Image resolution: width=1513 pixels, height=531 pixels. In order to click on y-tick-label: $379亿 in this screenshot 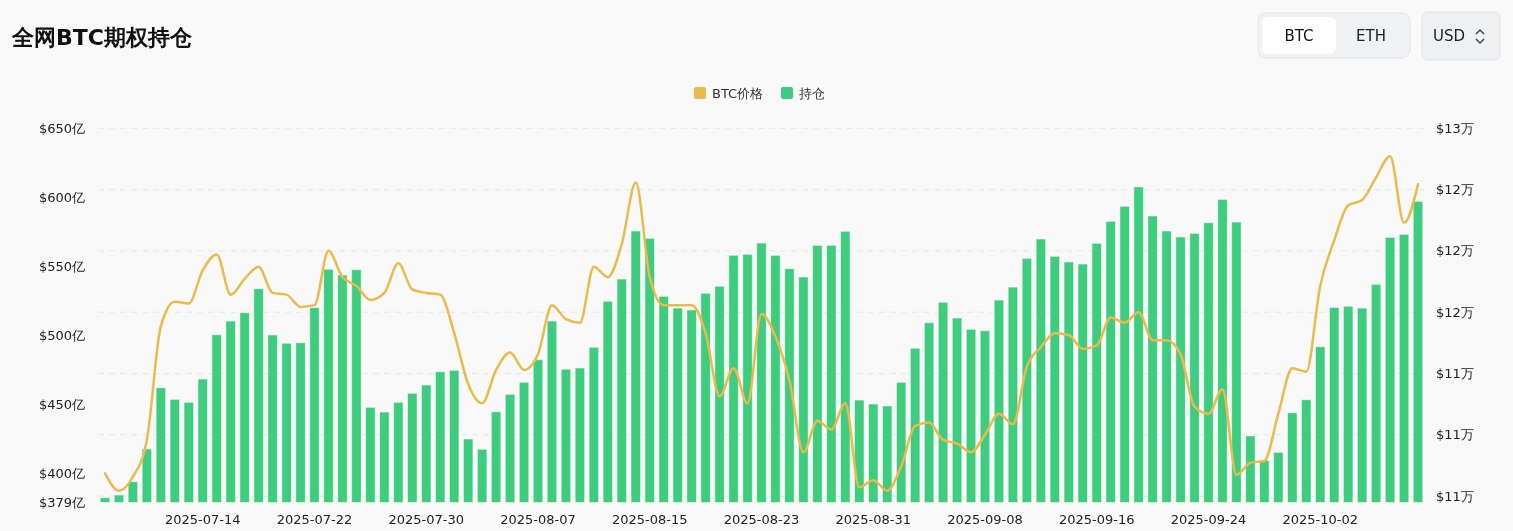, I will do `click(61, 503)`.